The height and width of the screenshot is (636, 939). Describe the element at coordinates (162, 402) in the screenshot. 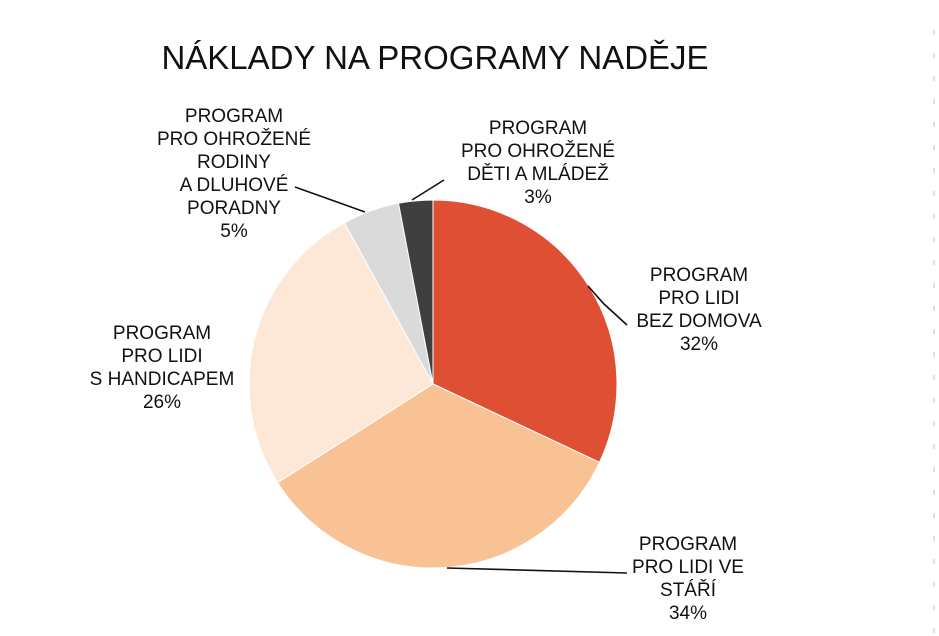

I see `slice-percent: 26%` at that location.